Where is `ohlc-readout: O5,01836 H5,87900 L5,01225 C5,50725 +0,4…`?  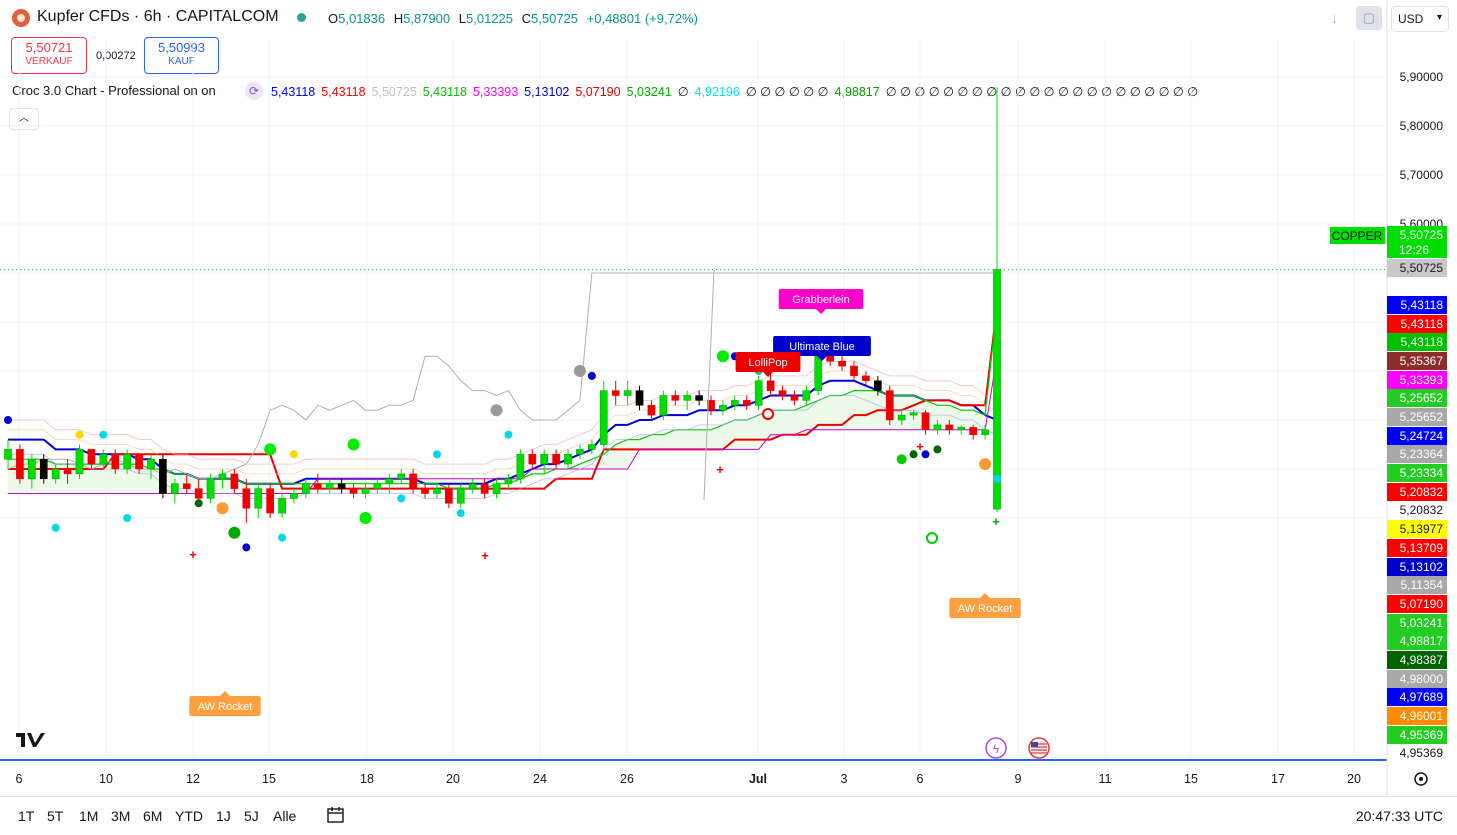
ohlc-readout: O5,01836 H5,87900 L5,01225 C5,50725 +0,4… is located at coordinates (515, 18).